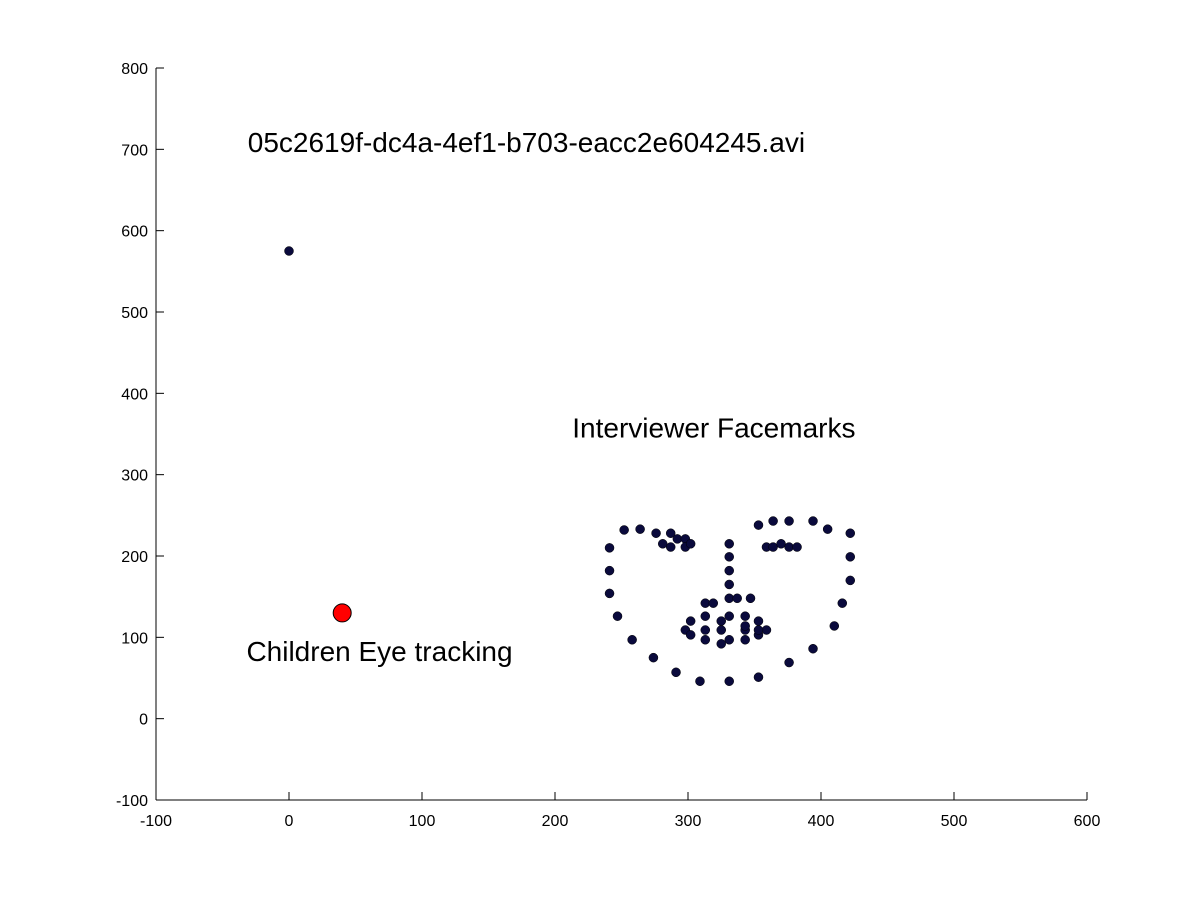  What do you see at coordinates (156, 821) in the screenshot?
I see `x-tick-label: -100` at bounding box center [156, 821].